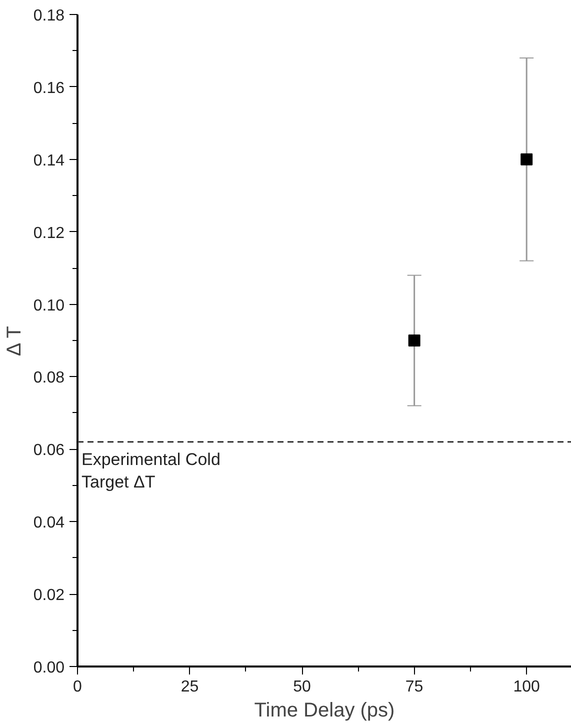 The image size is (571, 724). What do you see at coordinates (414, 687) in the screenshot?
I see `x-tick-label: 75` at bounding box center [414, 687].